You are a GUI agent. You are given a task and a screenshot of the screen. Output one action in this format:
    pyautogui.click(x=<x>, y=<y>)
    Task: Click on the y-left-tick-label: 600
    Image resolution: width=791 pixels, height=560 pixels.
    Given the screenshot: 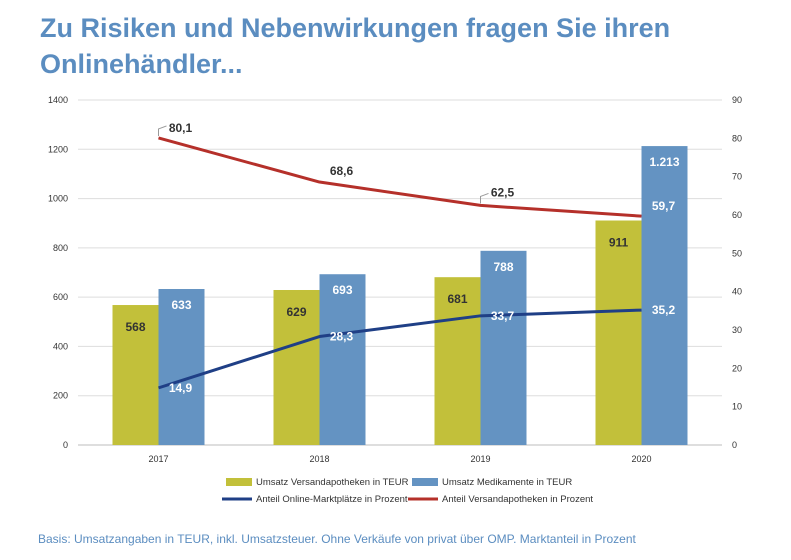 What is the action you would take?
    pyautogui.click(x=60, y=297)
    